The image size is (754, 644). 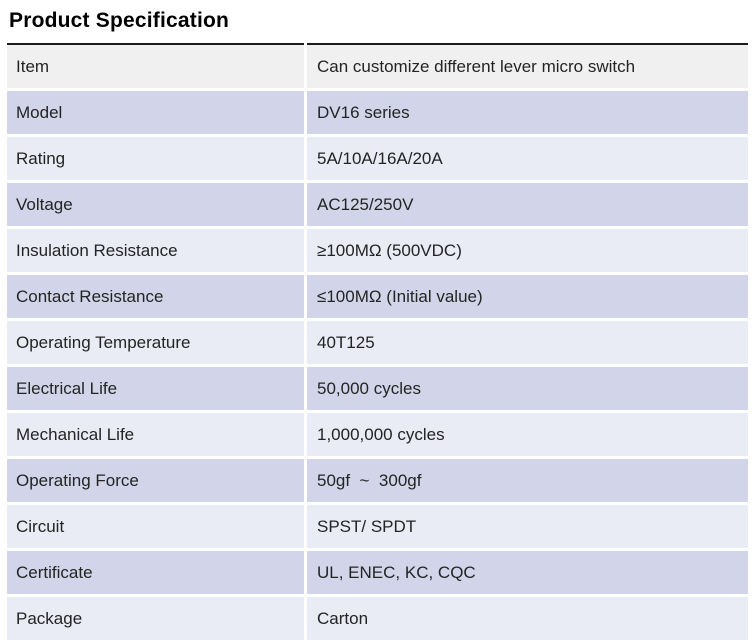 I want to click on spec-label-cell: Operating Temperature, so click(x=155, y=342).